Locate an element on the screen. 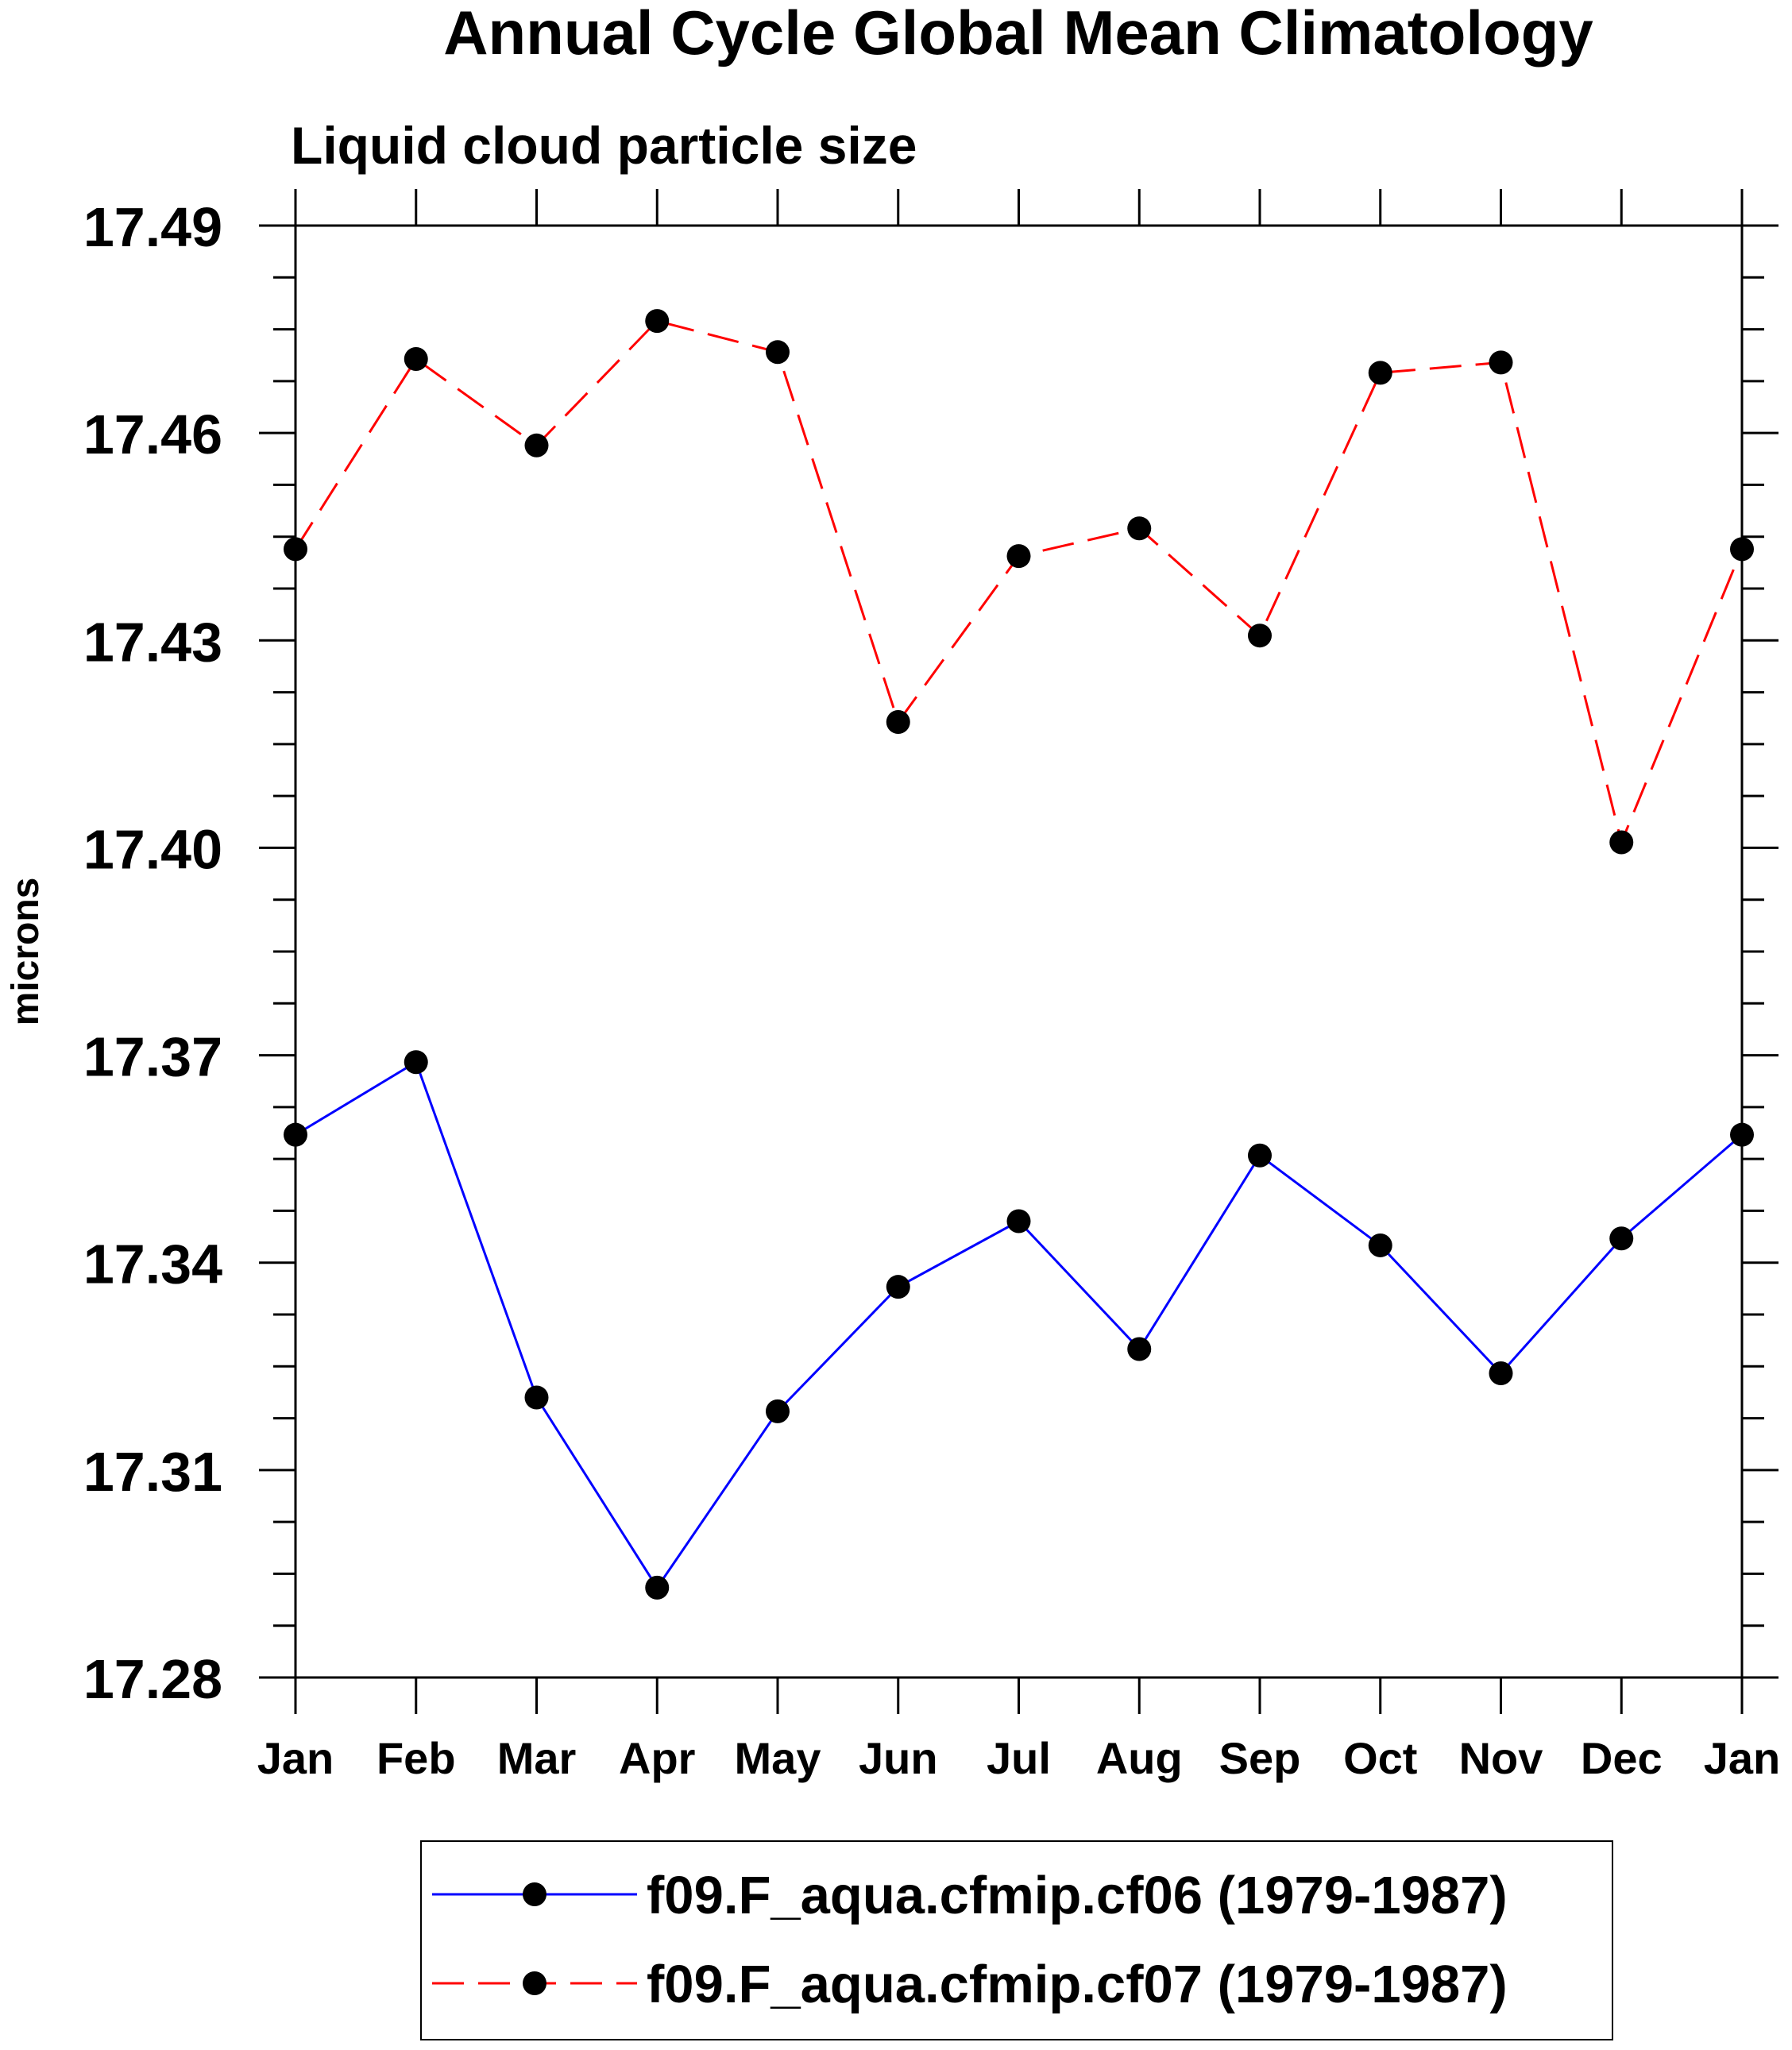  legend-box is located at coordinates (1017, 1940).